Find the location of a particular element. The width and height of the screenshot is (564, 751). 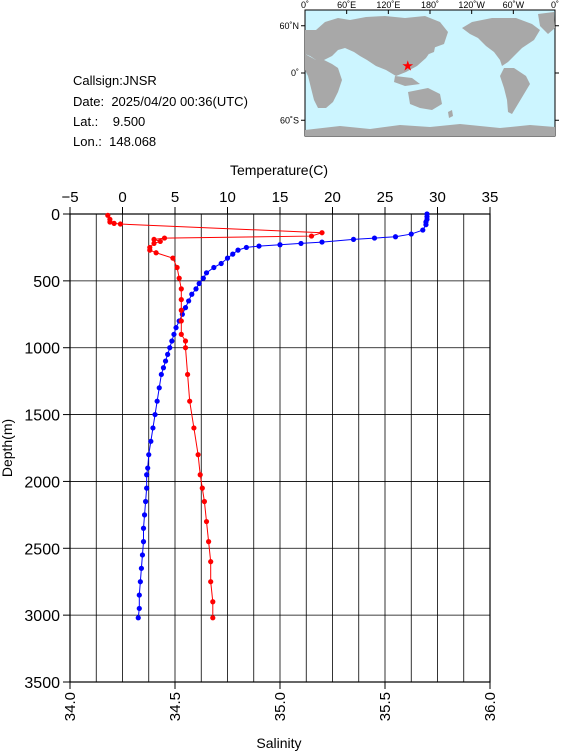

depth-axis: 0 500 1000 1500 2000 2500 3000 3500 is located at coordinates (47, 449).